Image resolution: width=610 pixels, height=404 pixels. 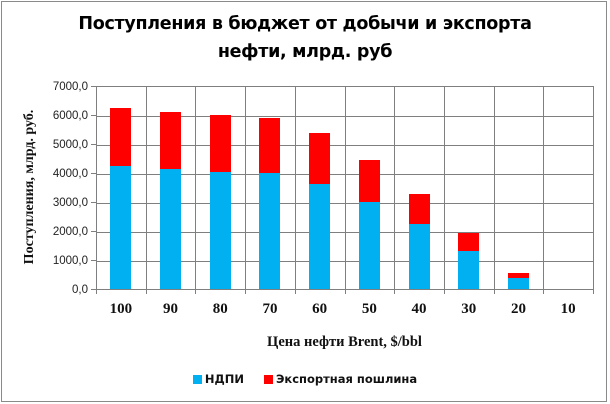 What do you see at coordinates (369, 309) in the screenshot?
I see `x-tick-label: 50` at bounding box center [369, 309].